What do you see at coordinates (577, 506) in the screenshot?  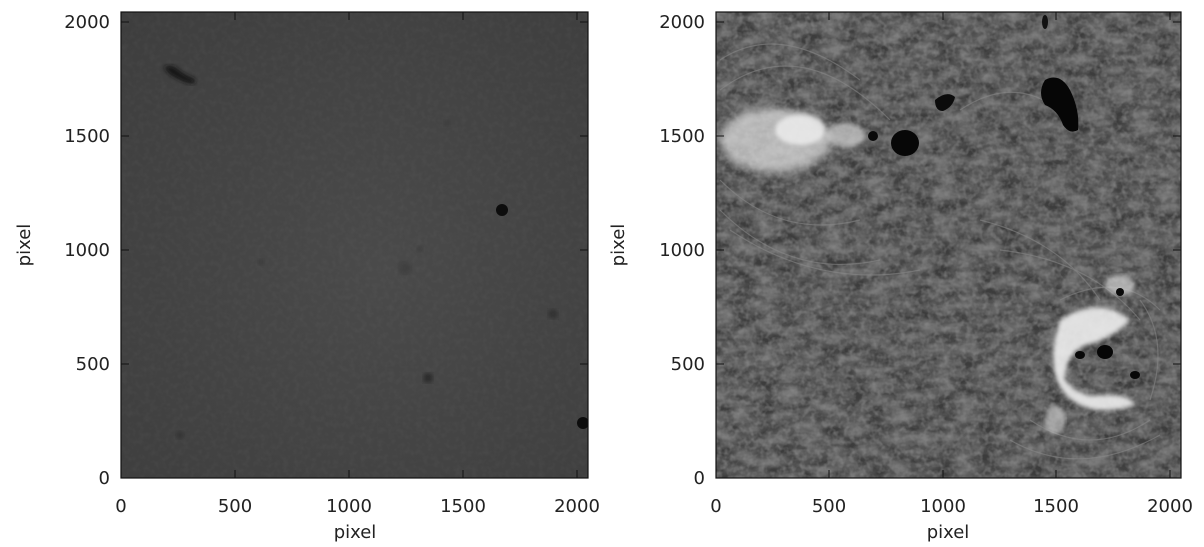 I see `left-x-tick-2000: 2000` at bounding box center [577, 506].